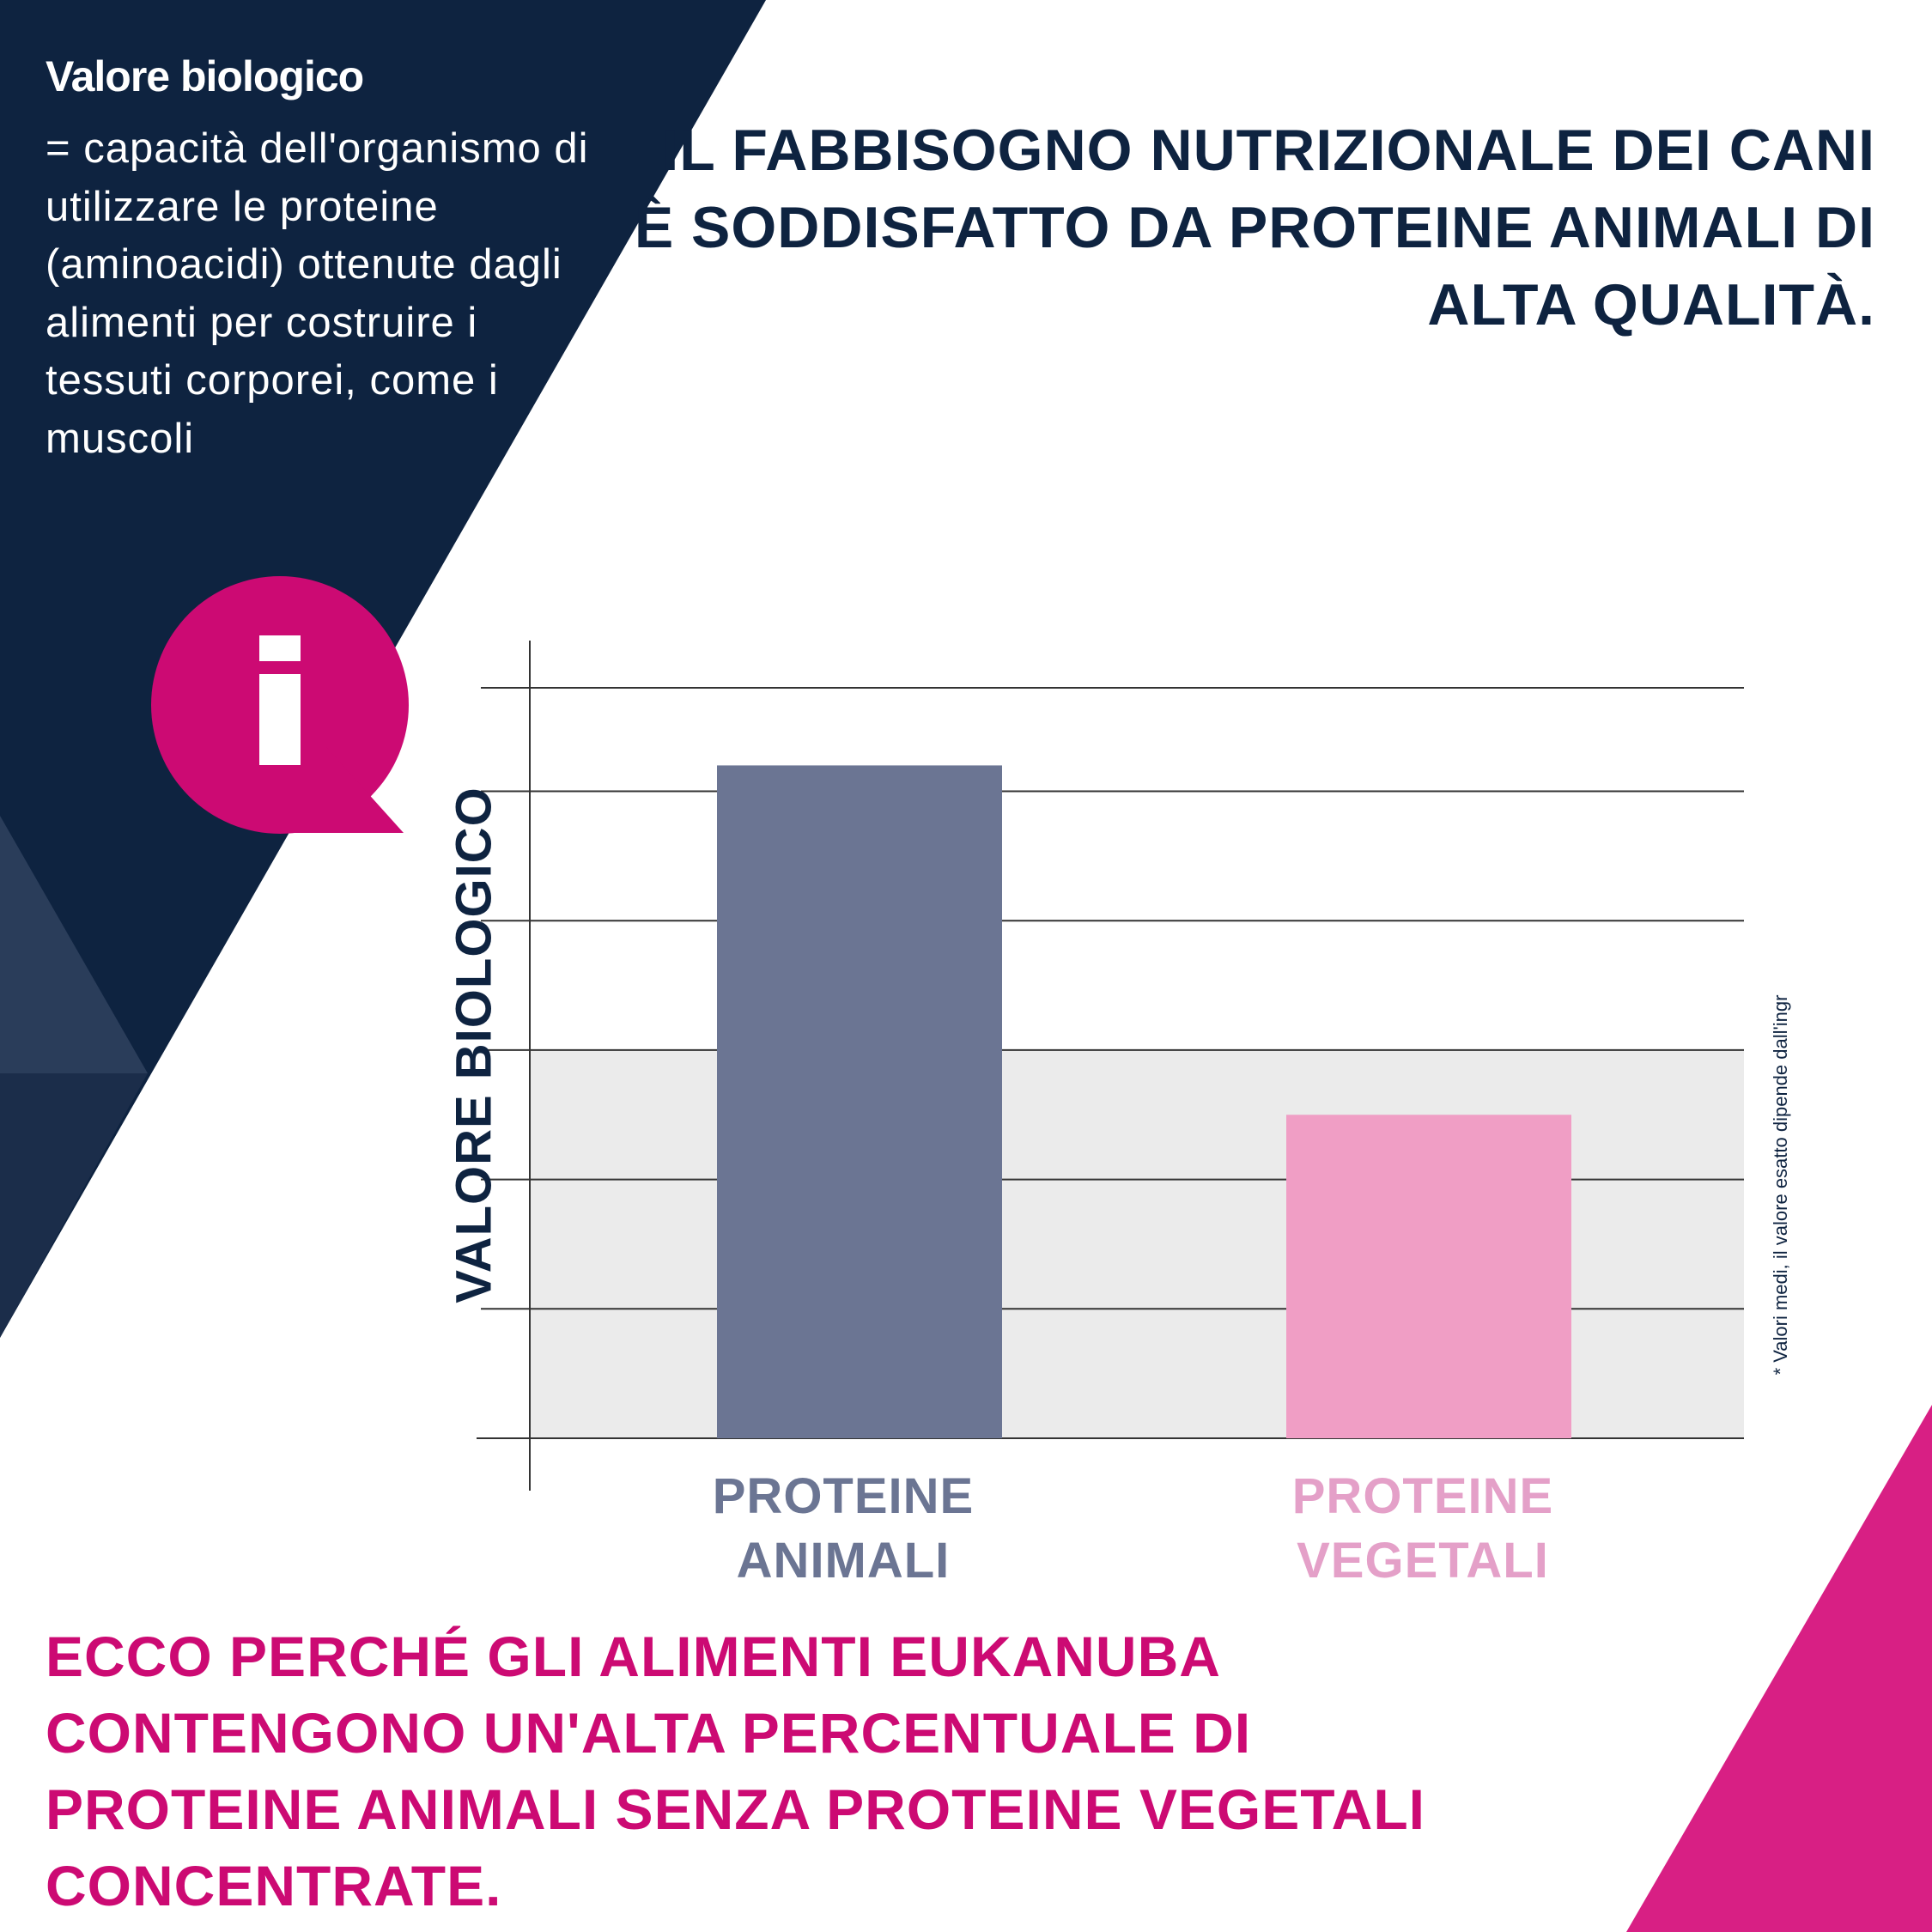 The width and height of the screenshot is (1932, 1932). Describe the element at coordinates (74, 944) in the screenshot. I see `slate-triangle` at that location.